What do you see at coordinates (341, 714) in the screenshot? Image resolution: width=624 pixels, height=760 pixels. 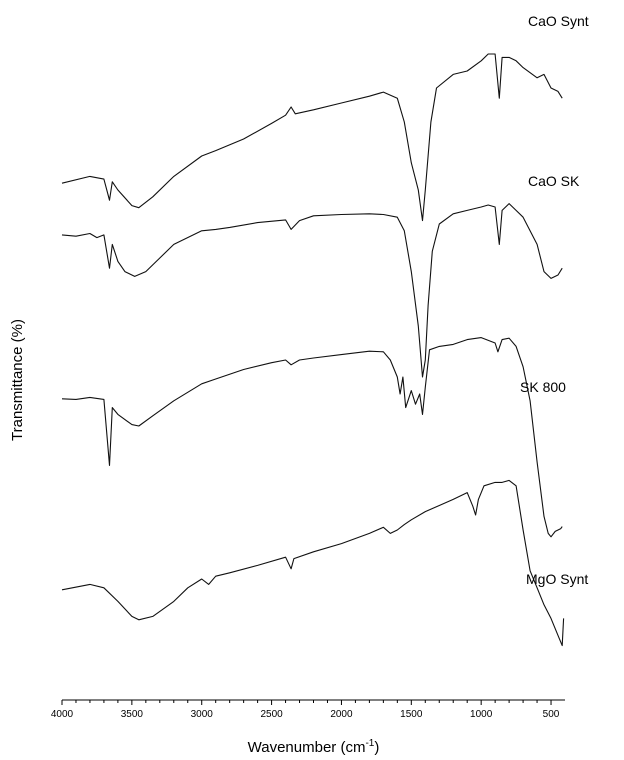 I see `x-tick-label-2000: 2000` at bounding box center [341, 714].